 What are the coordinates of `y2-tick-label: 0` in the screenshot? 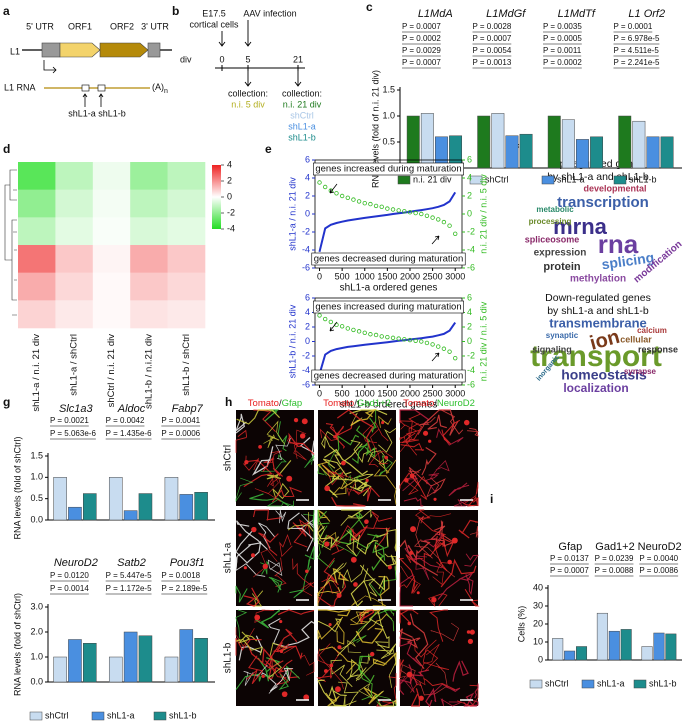 It's located at (469, 213).